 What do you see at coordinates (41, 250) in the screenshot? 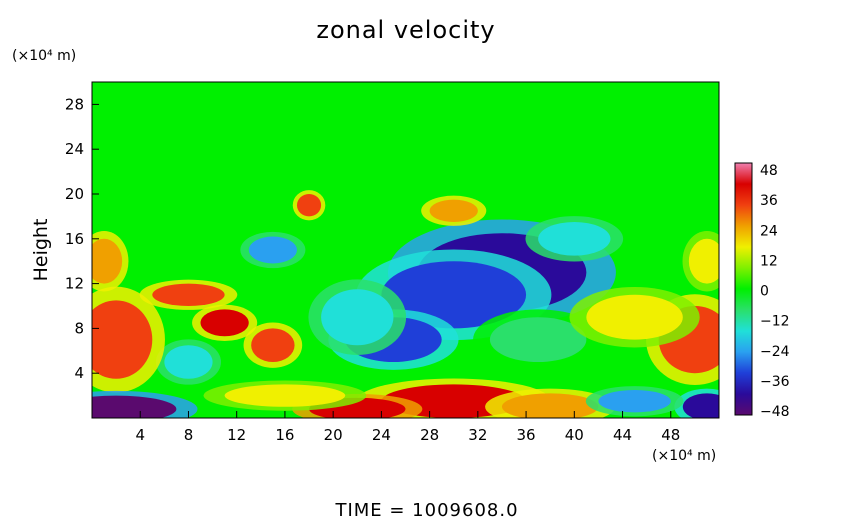
I see `y-axis-label: Height` at bounding box center [41, 250].